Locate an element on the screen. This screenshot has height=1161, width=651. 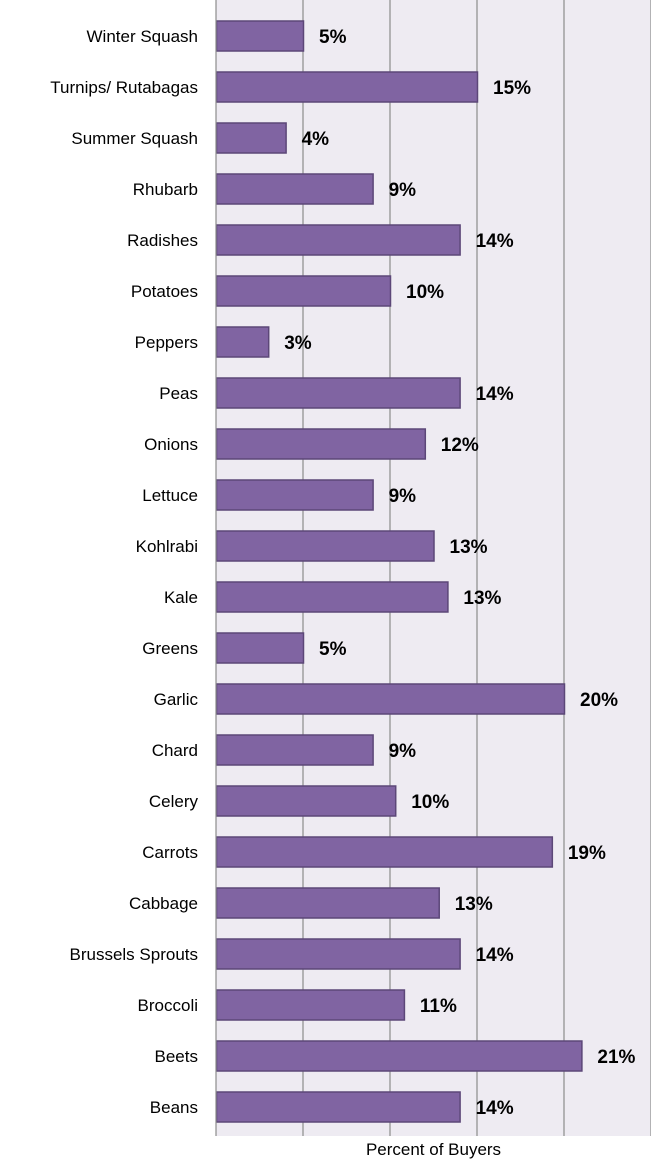
data-label: 19% is located at coordinates (587, 853).